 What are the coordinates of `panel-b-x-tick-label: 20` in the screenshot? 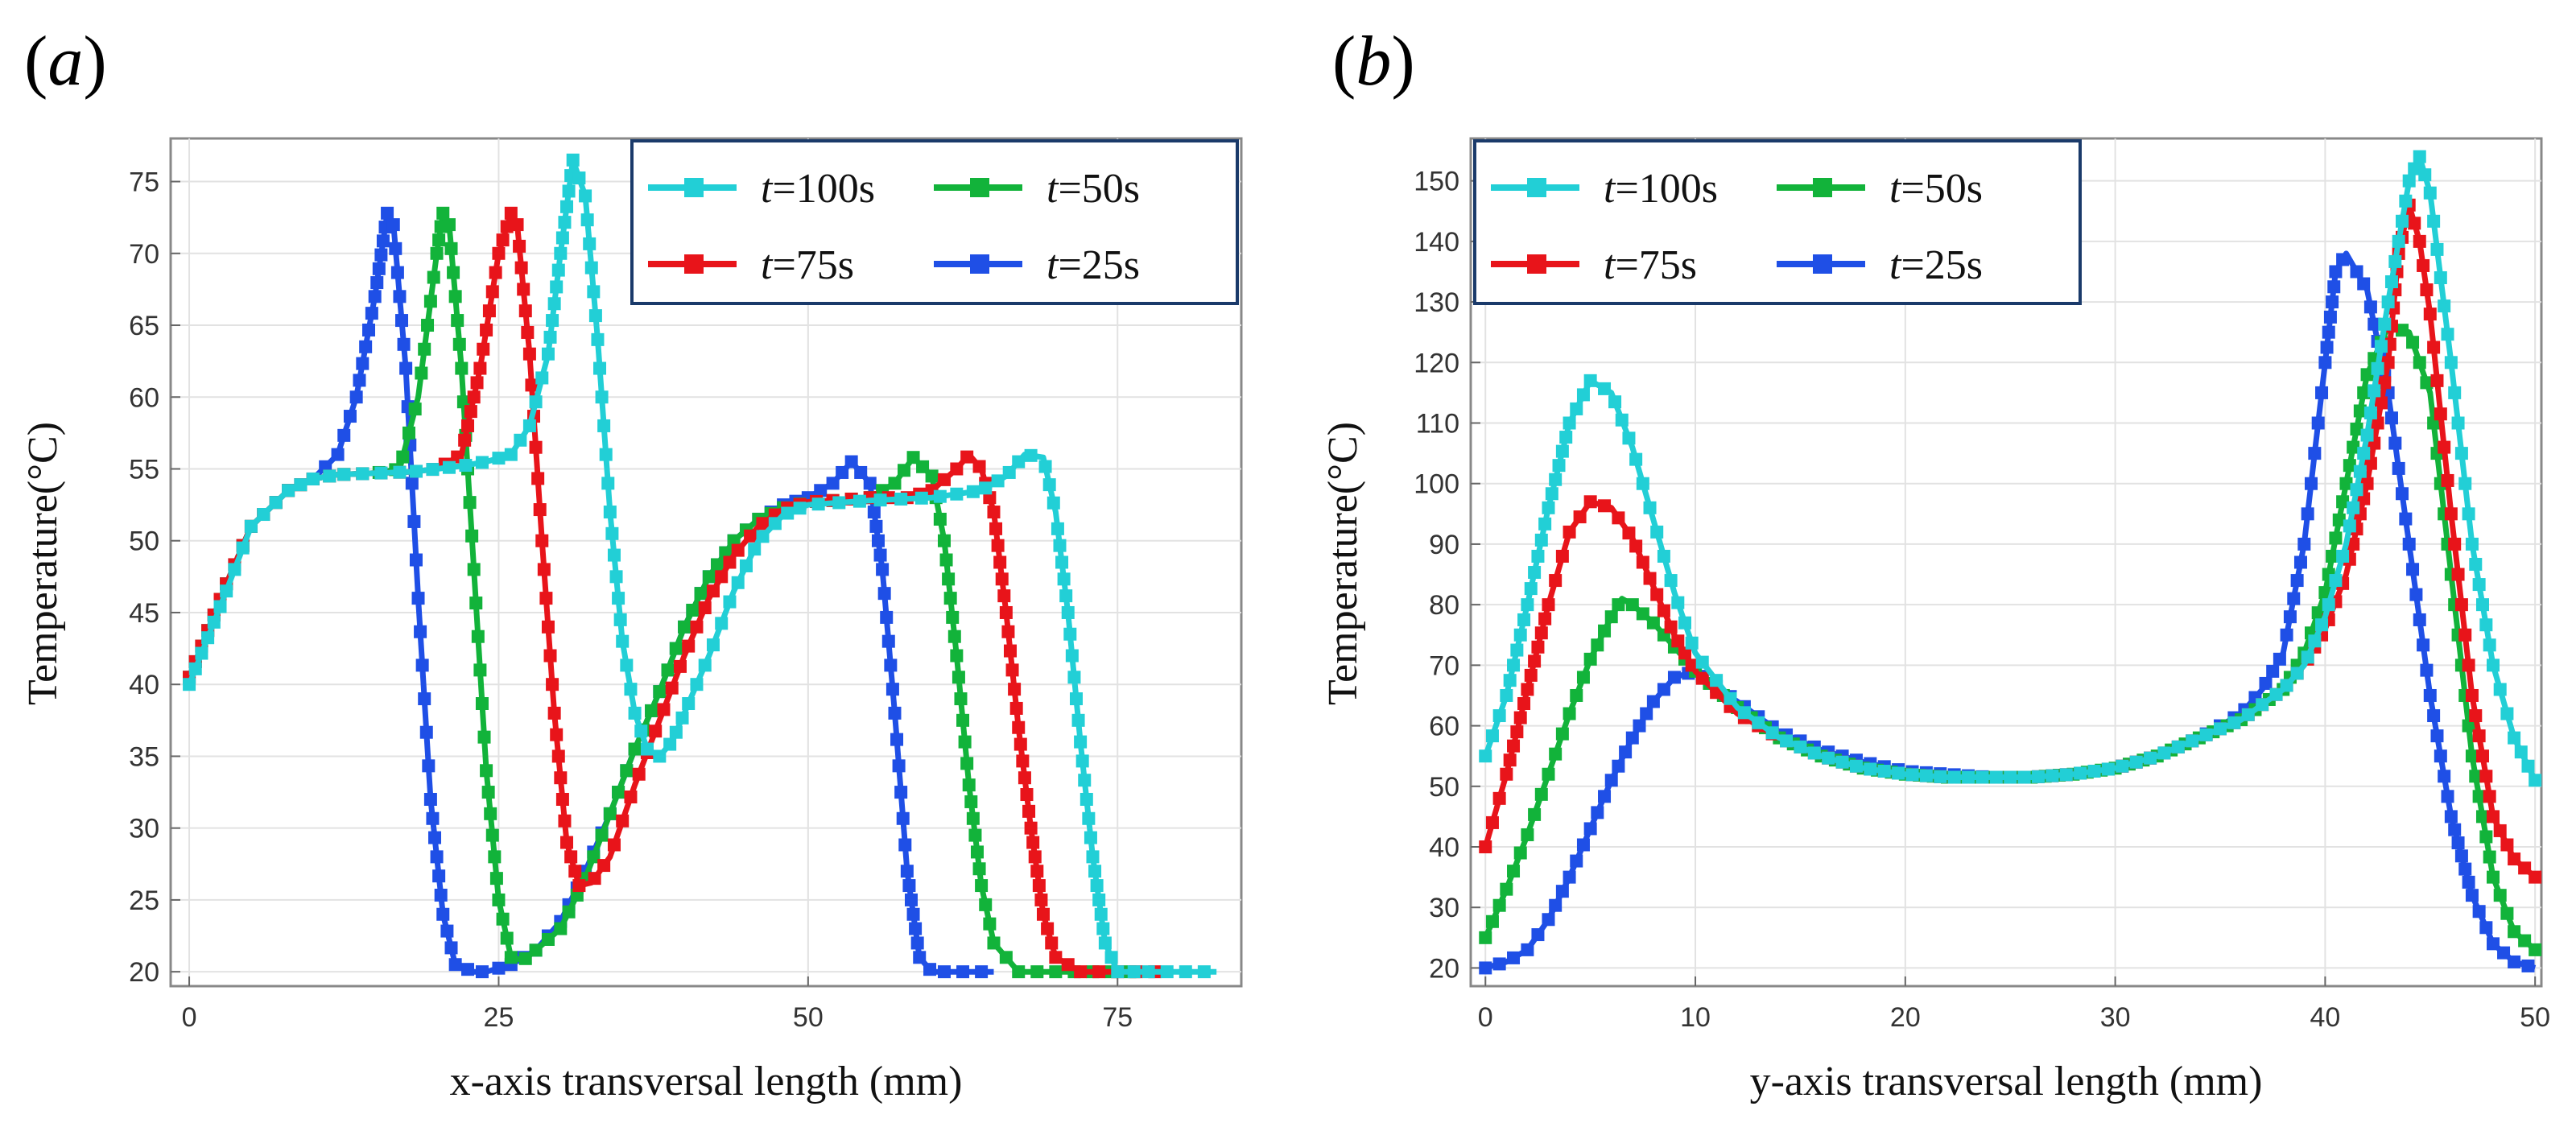 It's located at (1905, 1017).